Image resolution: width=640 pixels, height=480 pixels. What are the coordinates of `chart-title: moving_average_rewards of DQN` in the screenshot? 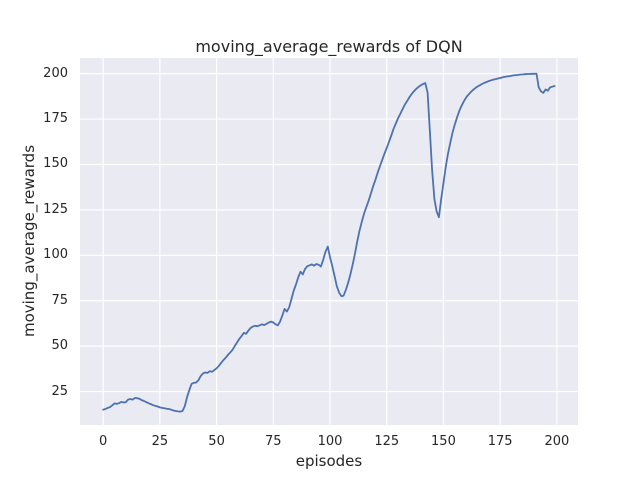 It's located at (329, 46).